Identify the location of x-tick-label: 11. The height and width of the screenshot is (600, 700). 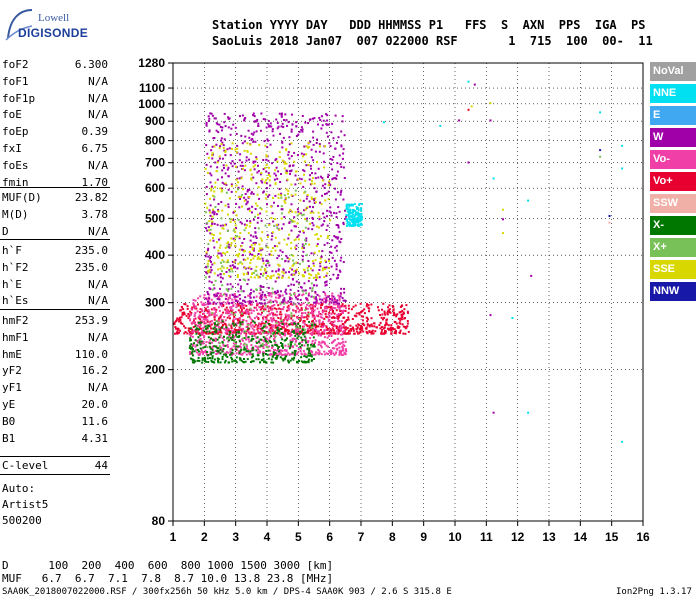
(486, 537).